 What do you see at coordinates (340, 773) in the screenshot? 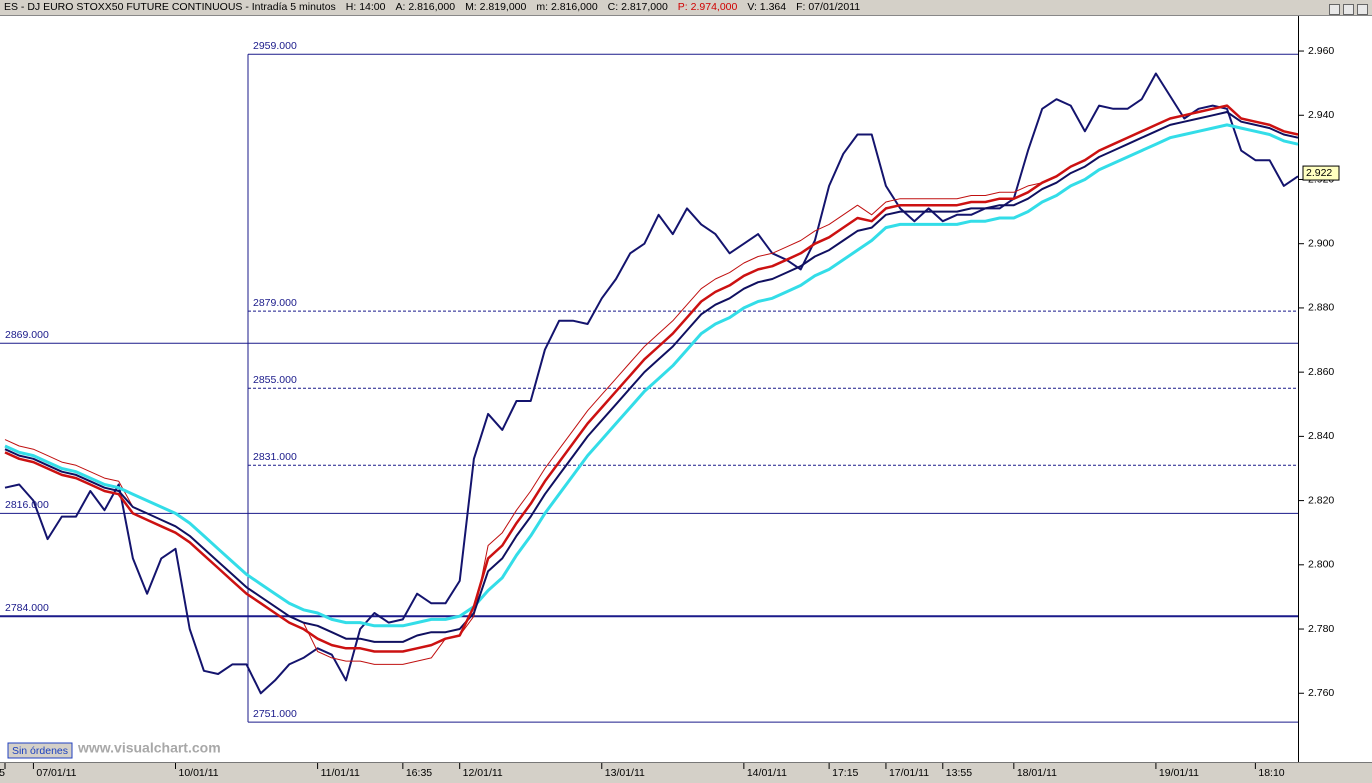
I see `x-tick-label: 11/01/11` at bounding box center [340, 773].